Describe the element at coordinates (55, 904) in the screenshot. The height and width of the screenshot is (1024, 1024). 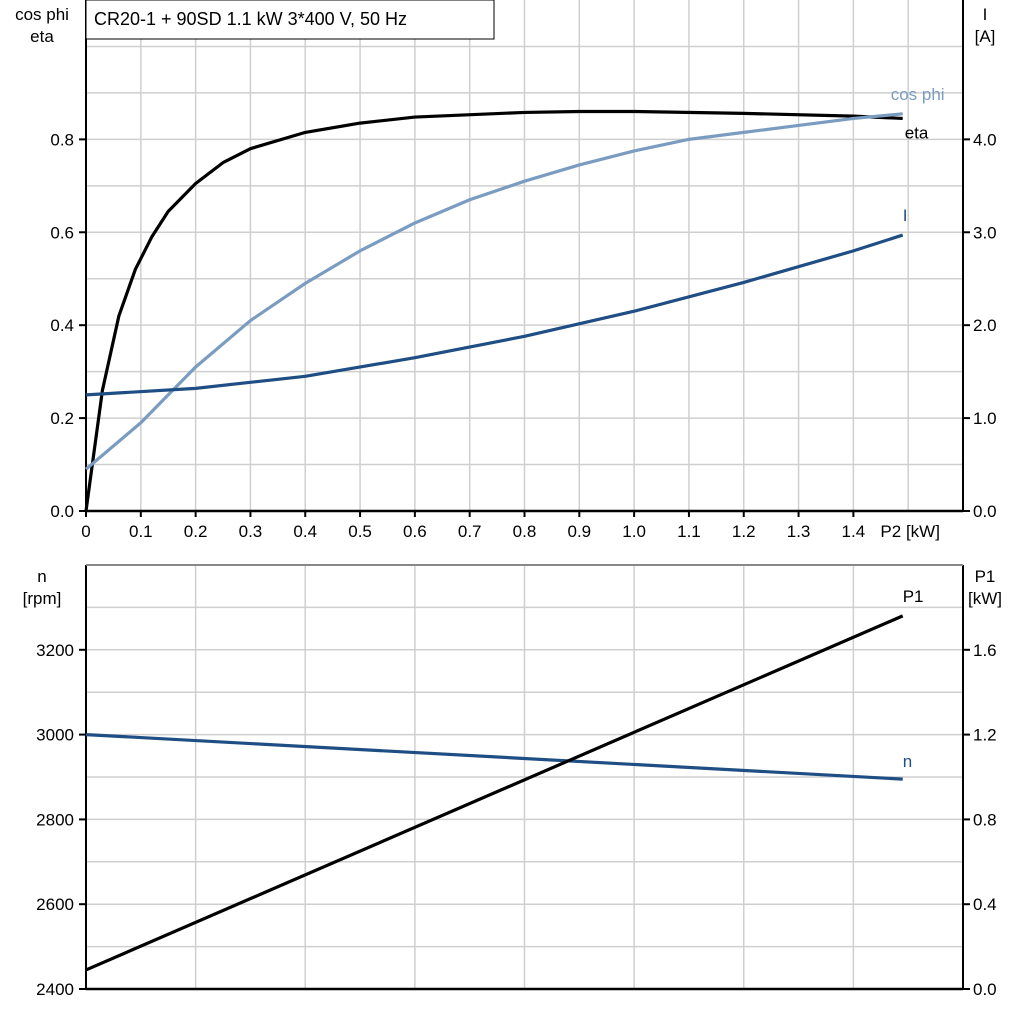
I see `y-tick-label-left: 2600` at that location.